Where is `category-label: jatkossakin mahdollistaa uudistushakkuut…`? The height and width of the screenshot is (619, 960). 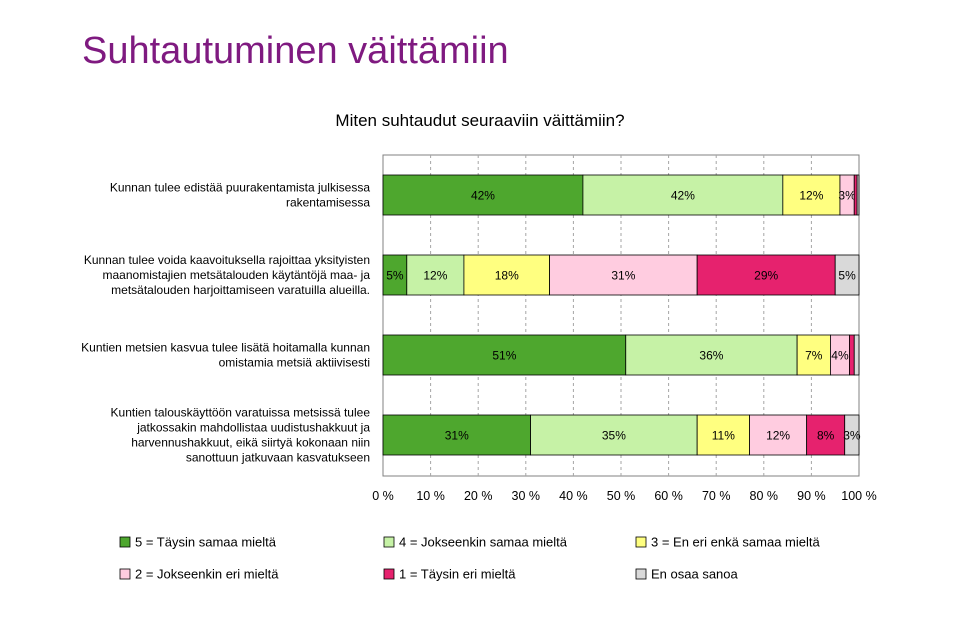
category-label: jatkossakin mahdollistaa uudistushakkuut… is located at coordinates (253, 428).